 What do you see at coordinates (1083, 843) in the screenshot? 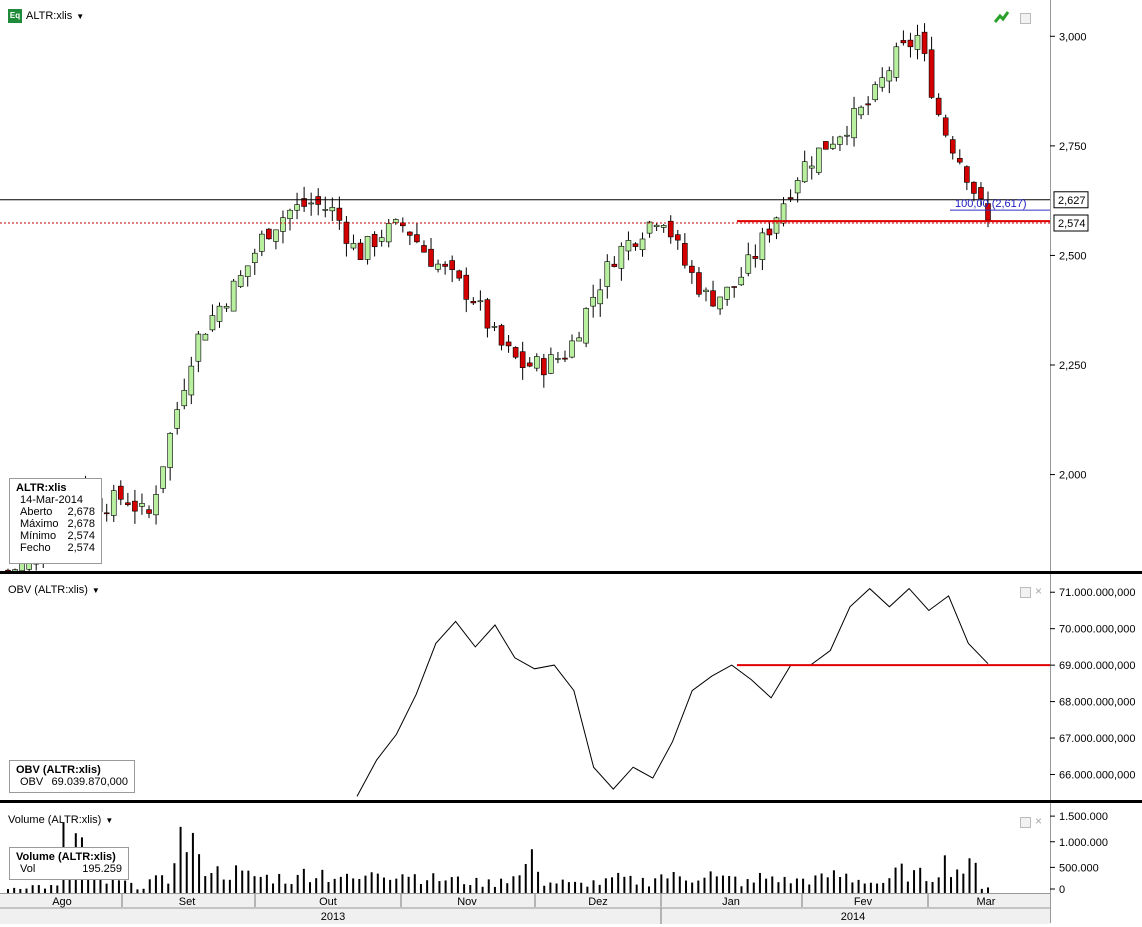
I see `y-tick-label: 1.000.000` at bounding box center [1083, 843].